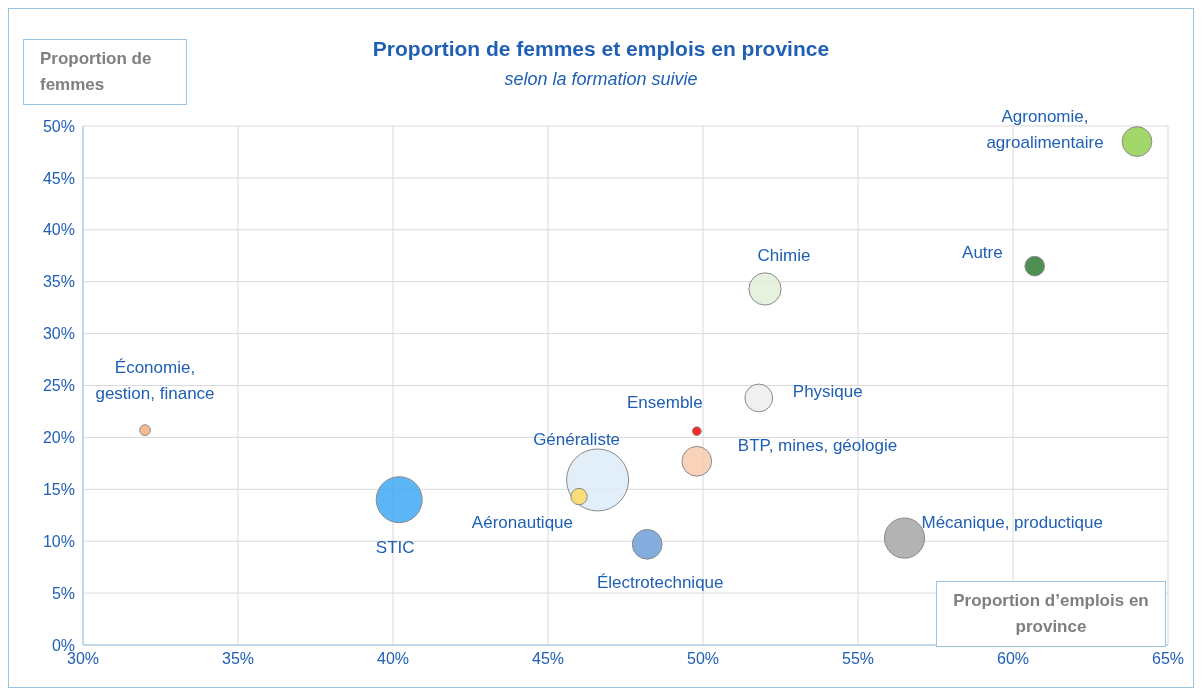 The image size is (1202, 696). What do you see at coordinates (1012, 522) in the screenshot?
I see `series-label: Mécanique, productique` at bounding box center [1012, 522].